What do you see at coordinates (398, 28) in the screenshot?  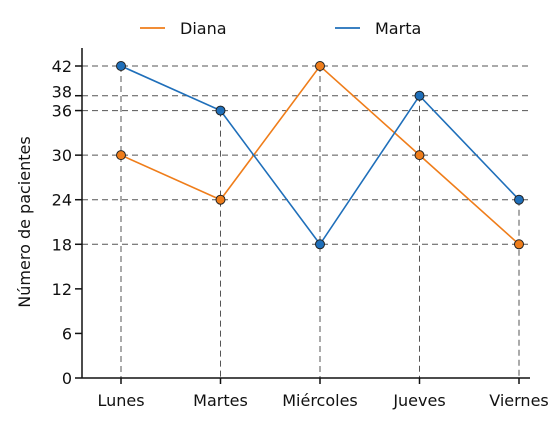 I see `legend-label-1: Marta` at bounding box center [398, 28].